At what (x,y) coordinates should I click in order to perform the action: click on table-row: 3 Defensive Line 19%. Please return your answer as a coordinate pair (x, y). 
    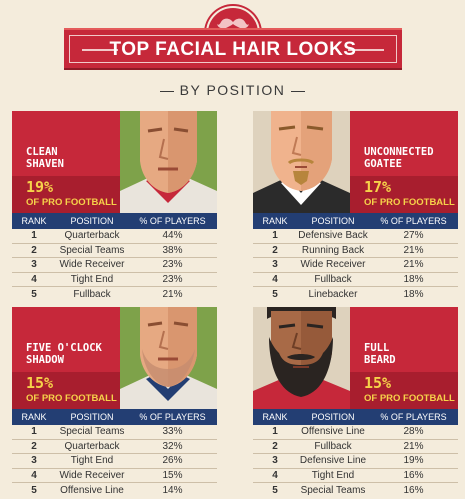
    Looking at the image, I should click on (355, 461).